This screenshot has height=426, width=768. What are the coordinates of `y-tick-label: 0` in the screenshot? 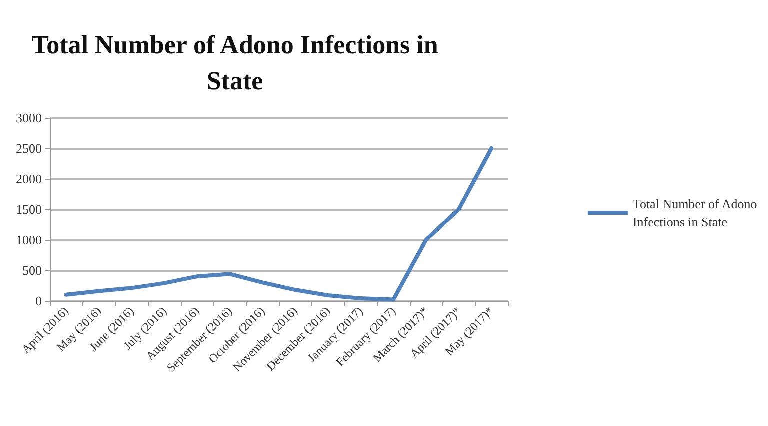 It's located at (39, 301).